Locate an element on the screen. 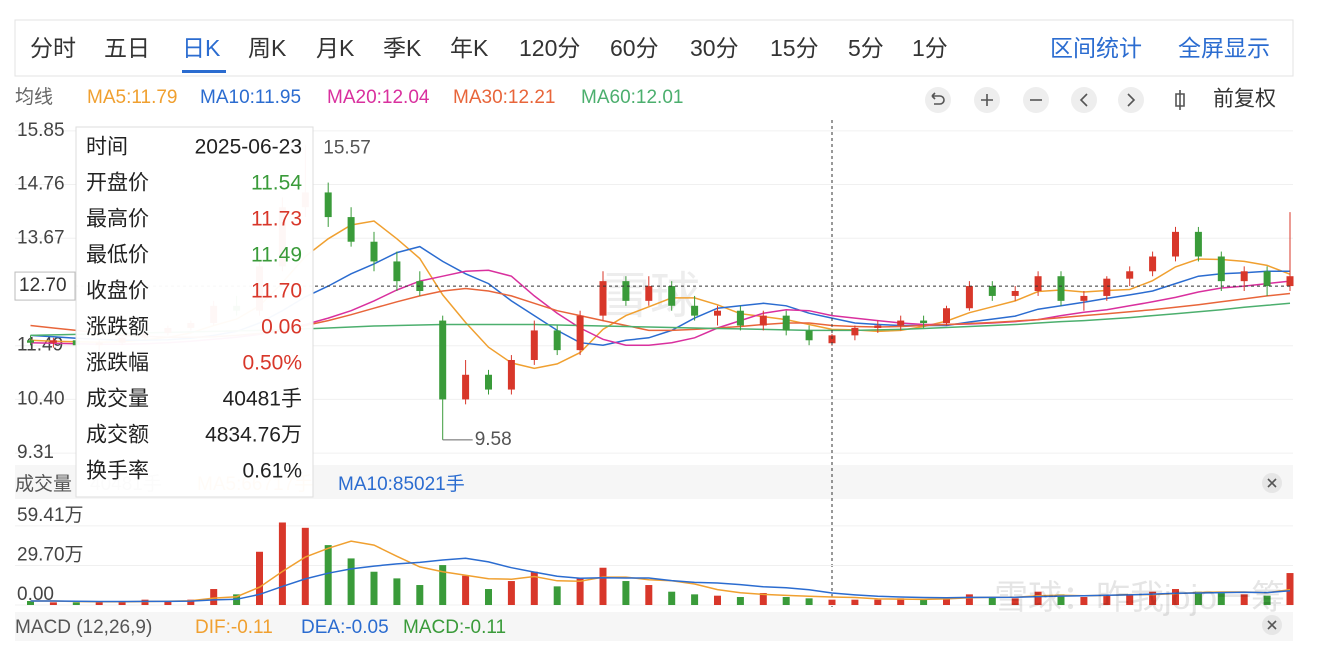  tab: 日K is located at coordinates (201, 48).